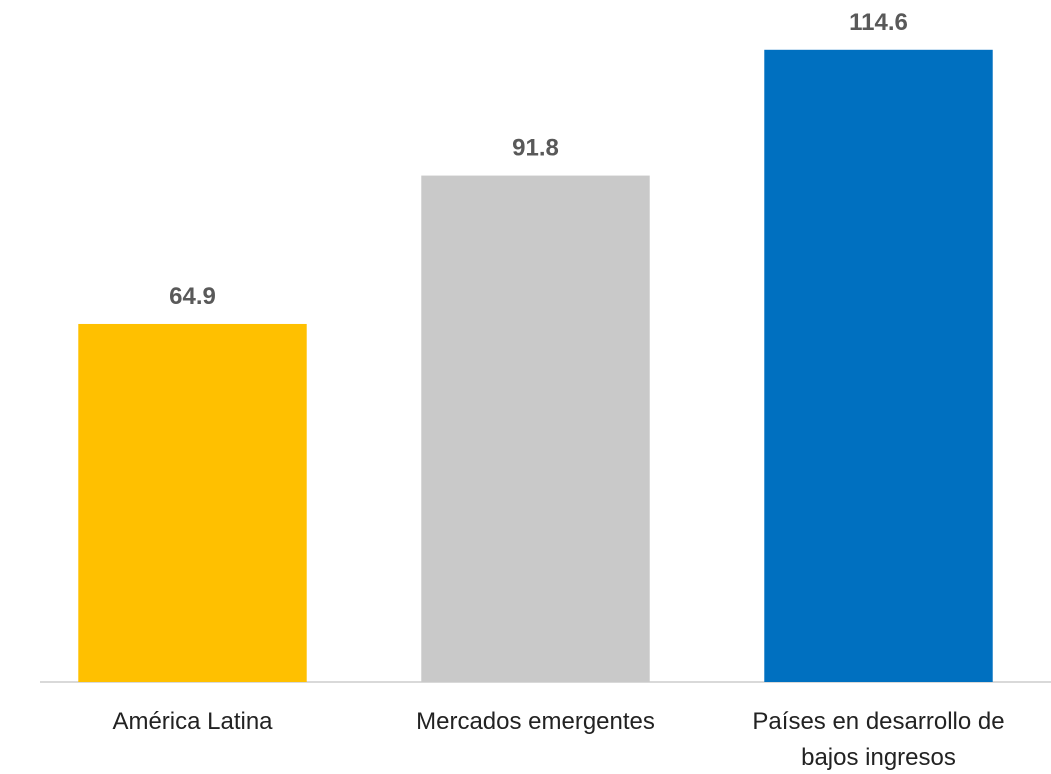 The width and height of the screenshot is (1051, 774). Describe the element at coordinates (878, 22) in the screenshot. I see `data-label: 114.6` at that location.